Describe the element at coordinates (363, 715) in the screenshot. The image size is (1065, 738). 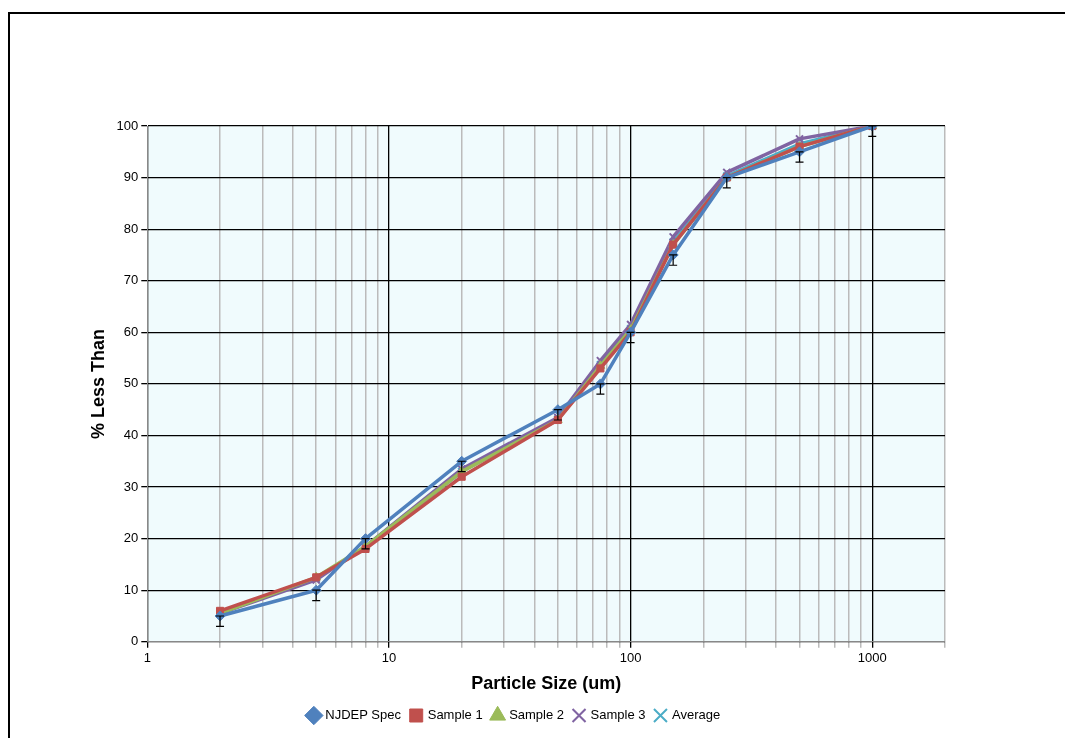
I see `legend-label: NJDEP Spec` at that location.